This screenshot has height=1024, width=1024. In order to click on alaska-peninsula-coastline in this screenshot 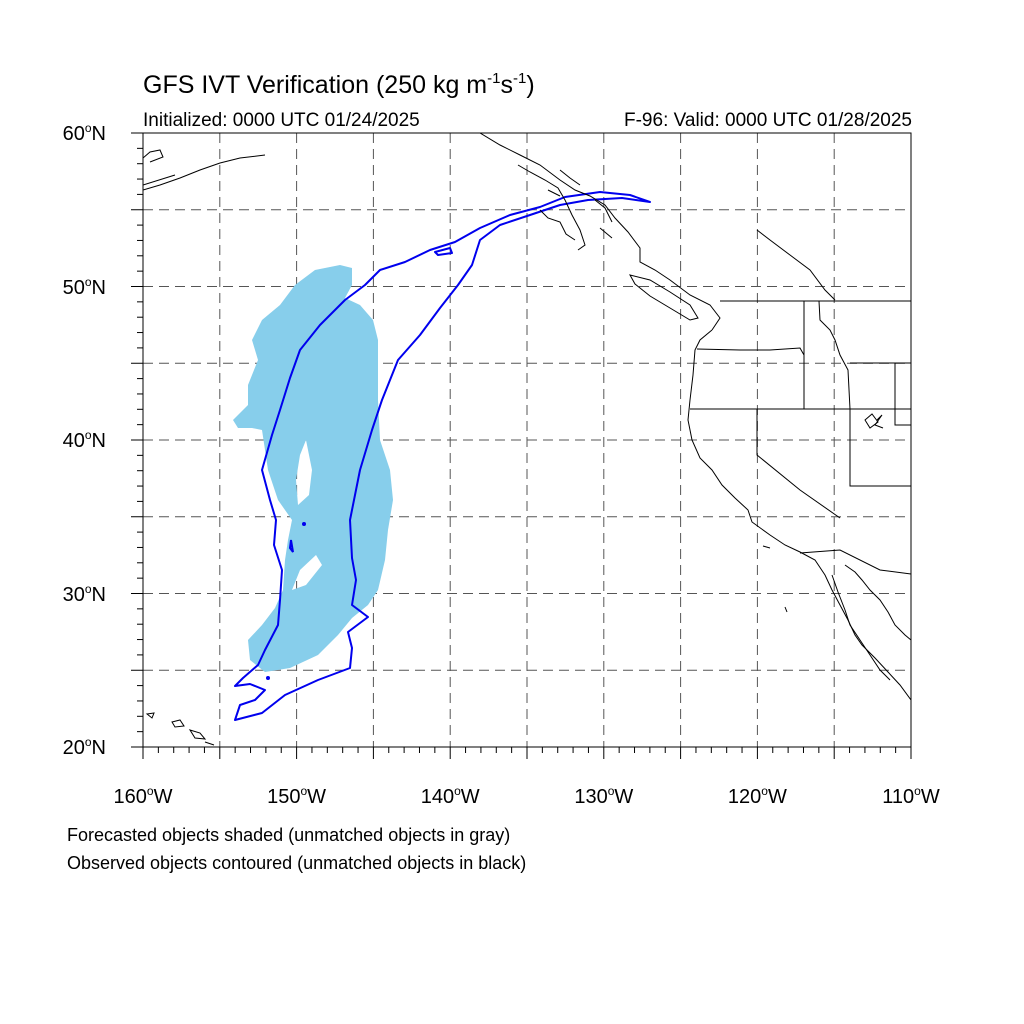, I will do `click(204, 170)`.